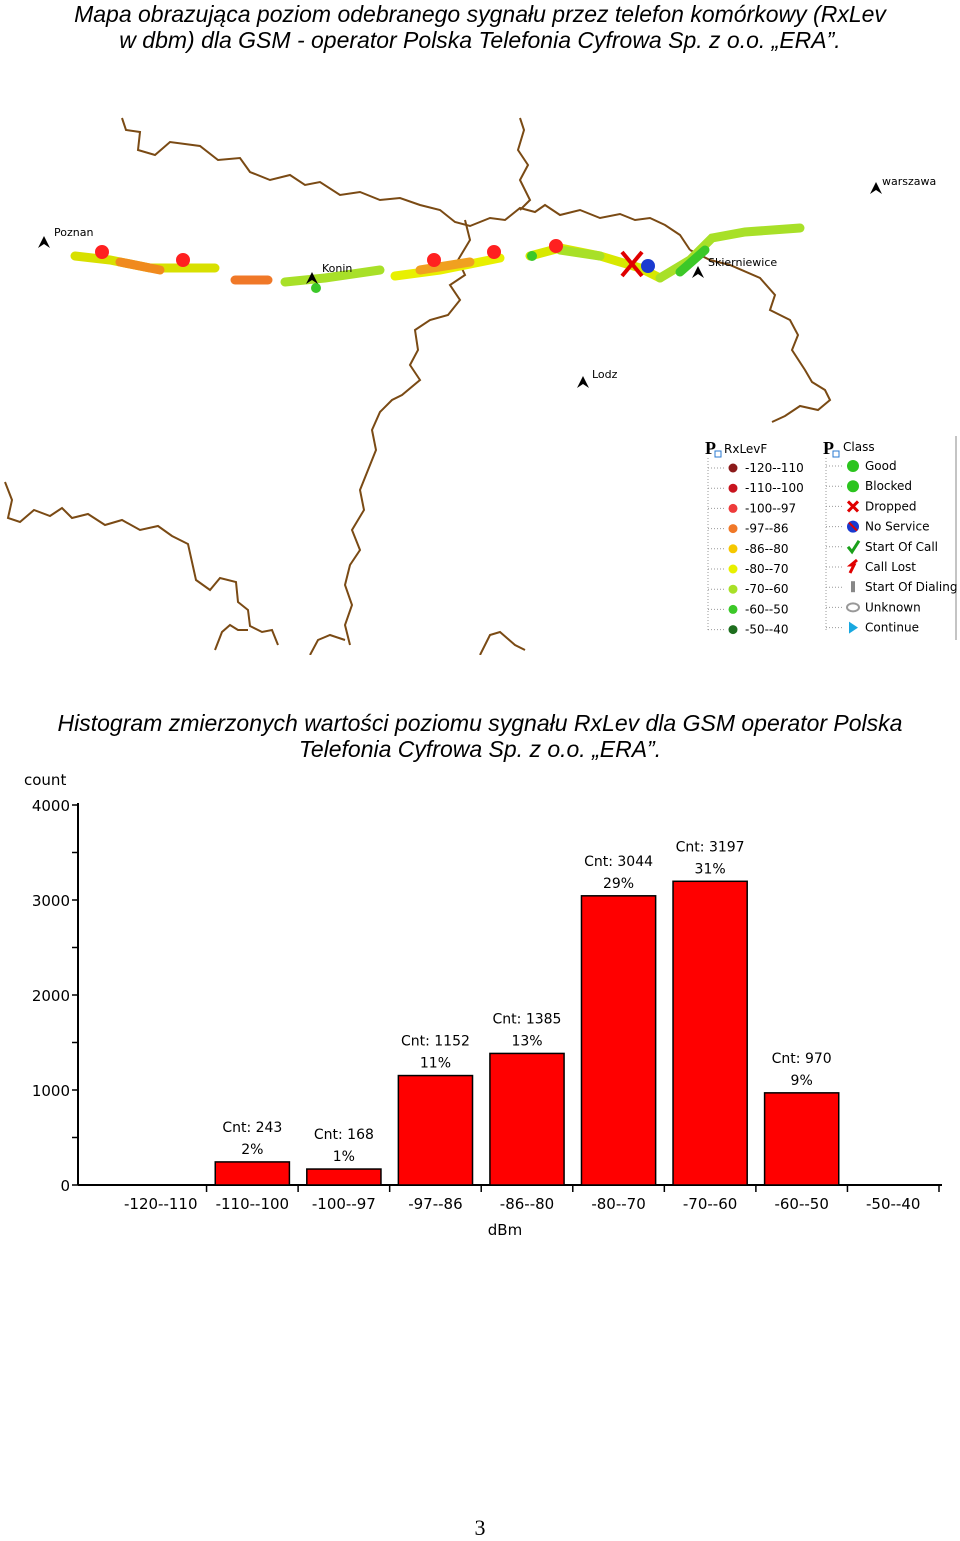 Image resolution: width=960 pixels, height=1541 pixels. I want to click on call-lost-icon, so click(852, 566).